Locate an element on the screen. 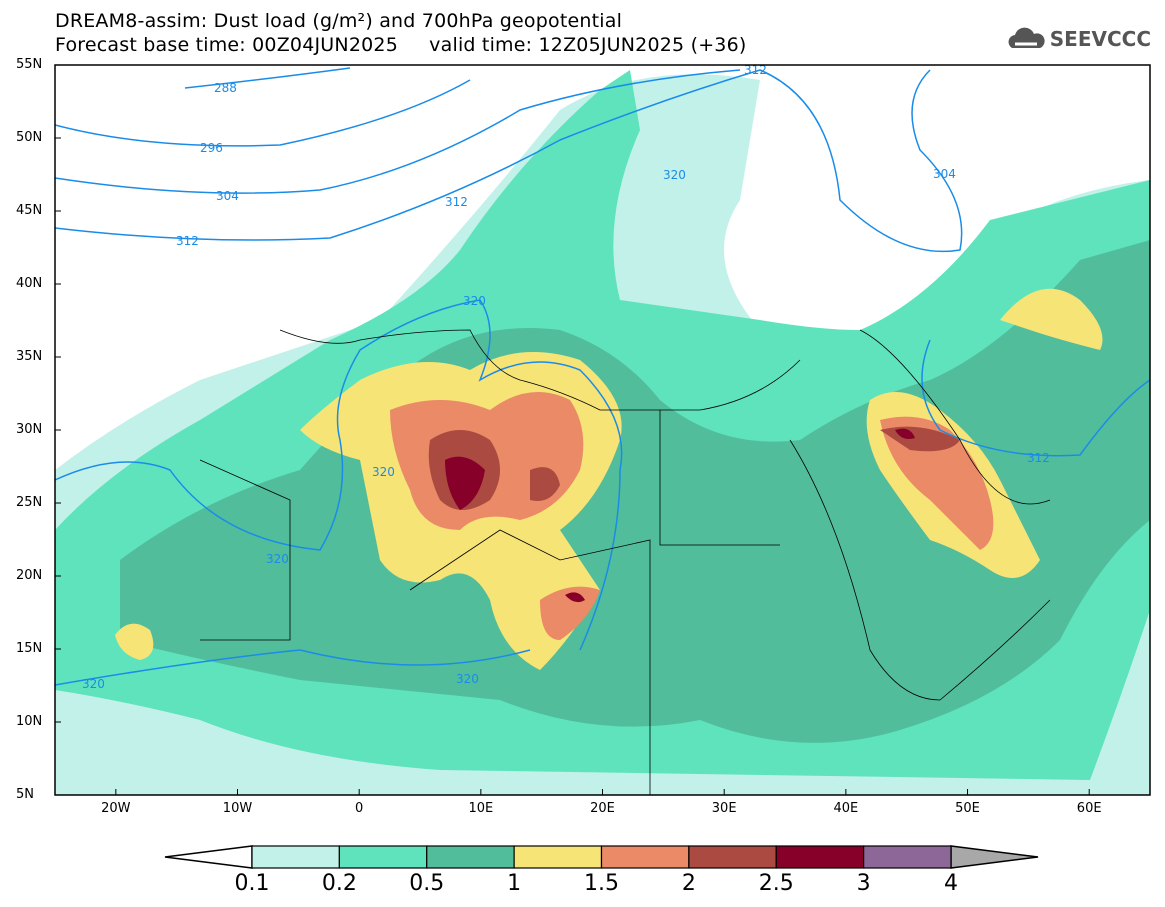  colorbar-over-arrow is located at coordinates (994, 857).